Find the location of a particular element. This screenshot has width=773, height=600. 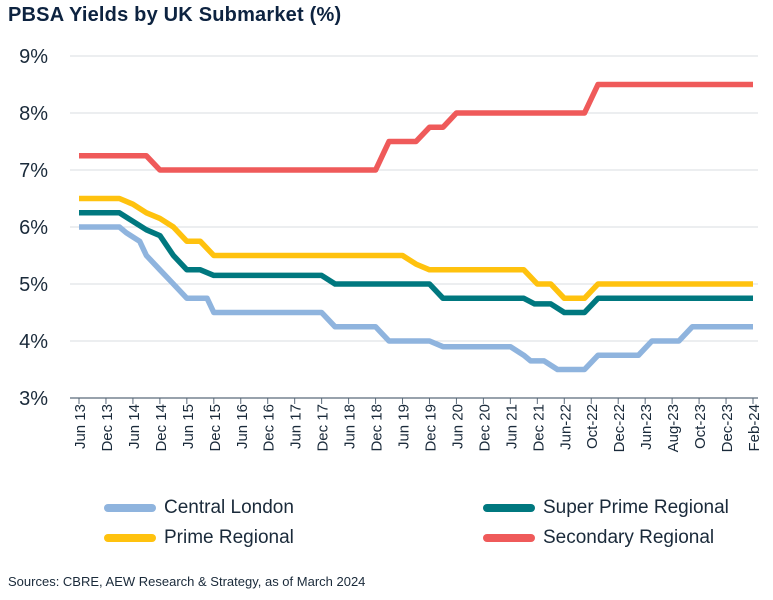

legend-label-secondary-regional: Secondary Regional is located at coordinates (629, 537).